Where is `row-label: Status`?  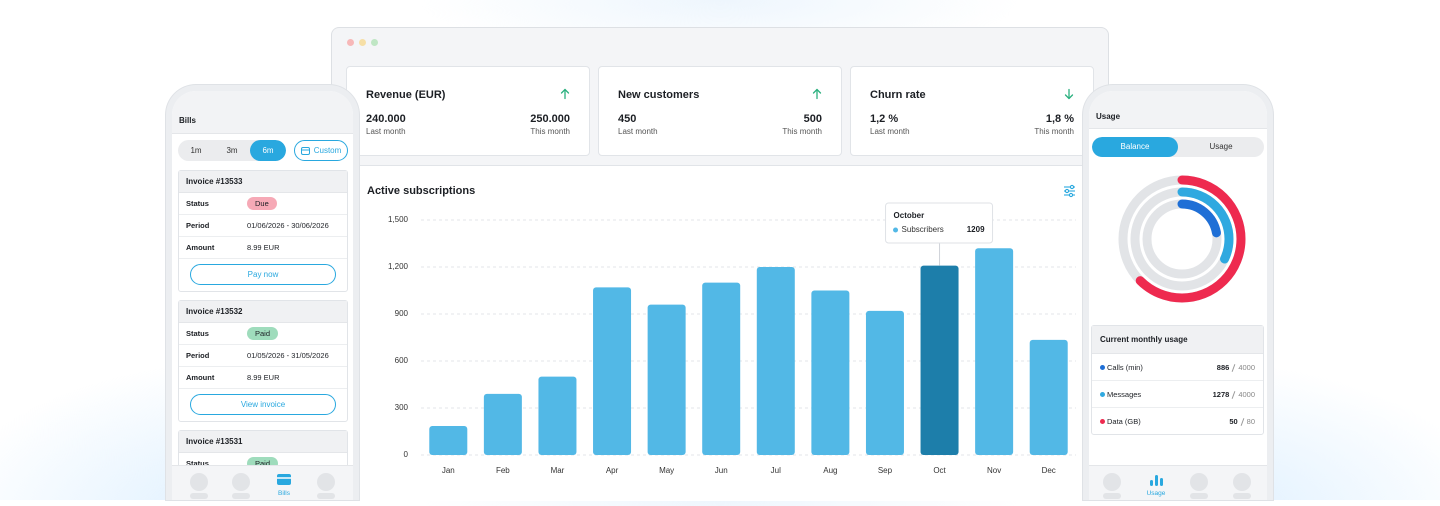 row-label: Status is located at coordinates (197, 203).